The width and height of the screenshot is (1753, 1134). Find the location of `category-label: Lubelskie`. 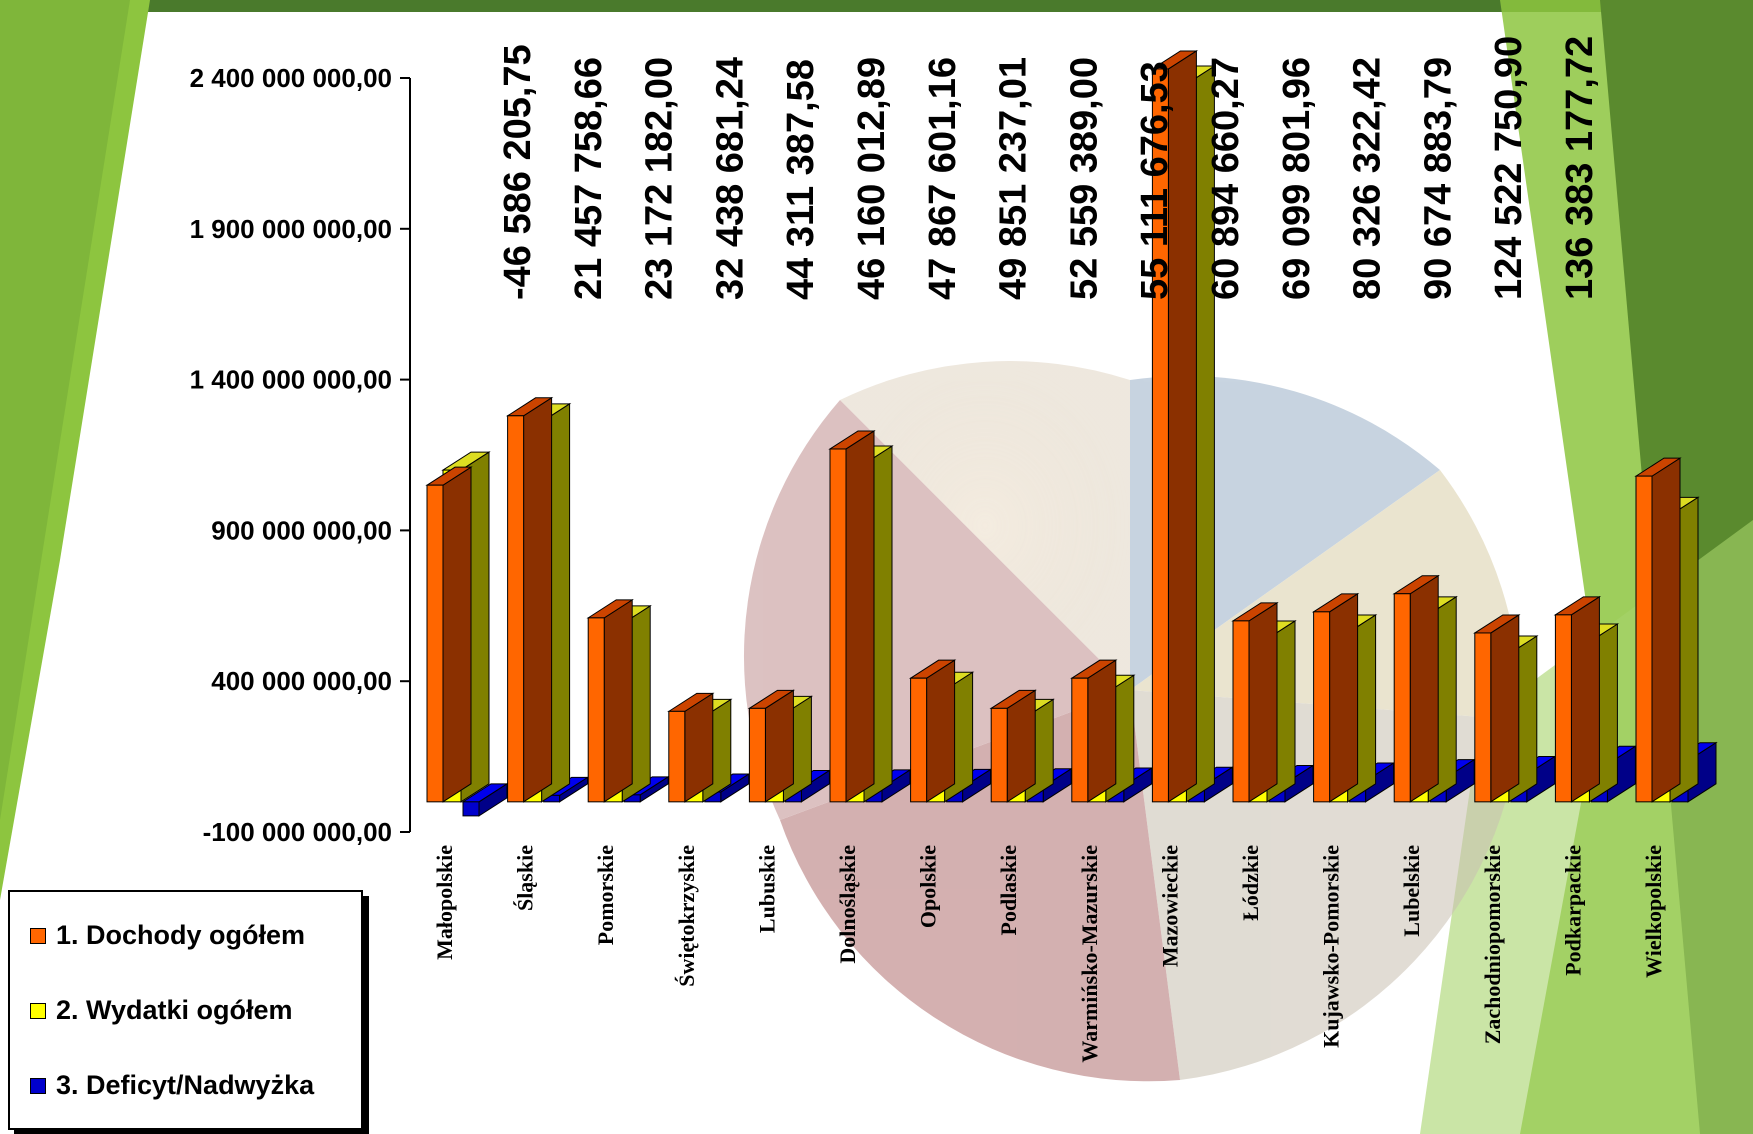

category-label: Lubelskie is located at coordinates (1411, 891).